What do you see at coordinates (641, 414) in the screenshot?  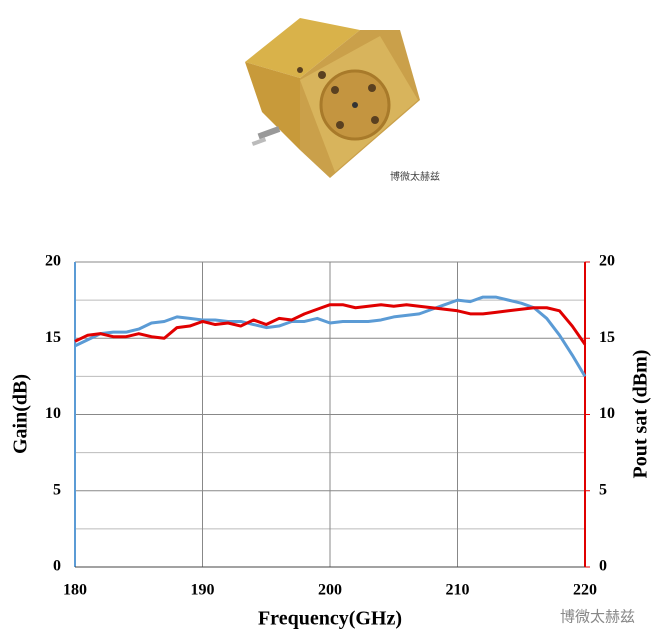 I see `y2-axis-label: Pout sat (dBm)` at bounding box center [641, 414].